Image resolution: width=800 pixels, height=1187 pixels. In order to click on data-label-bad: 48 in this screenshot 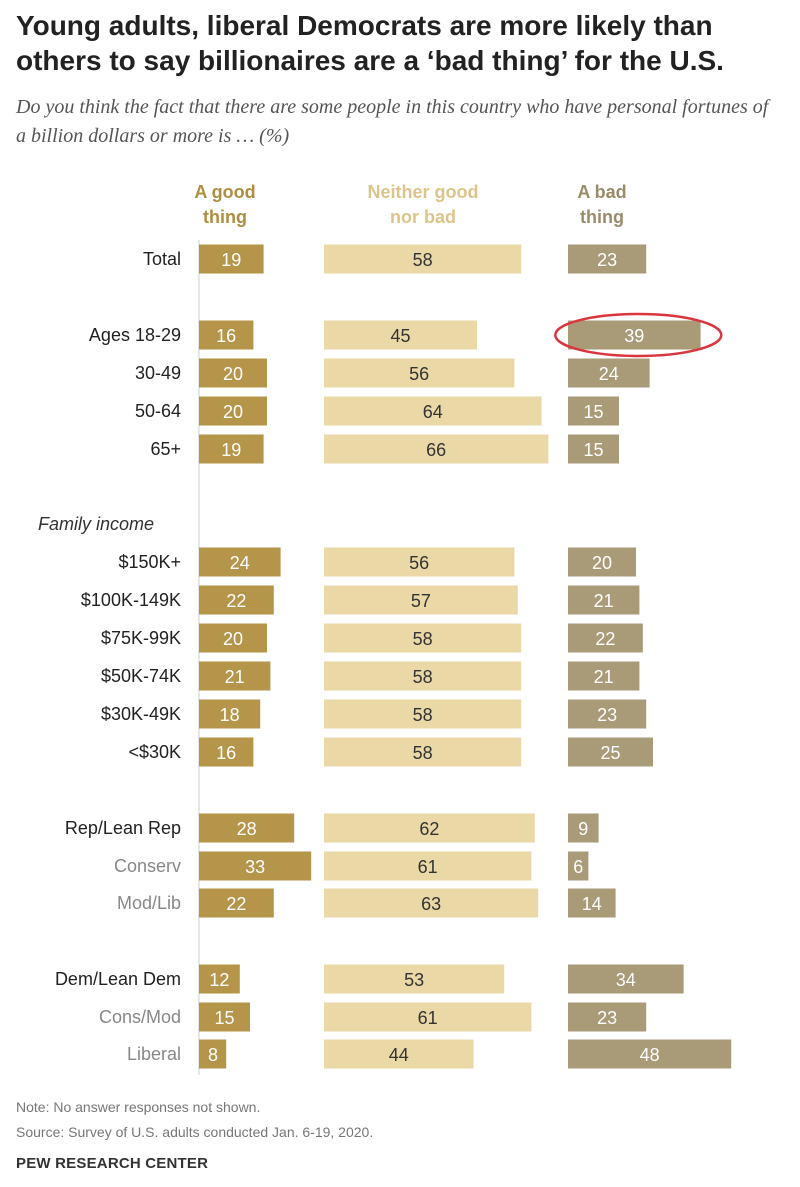, I will do `click(650, 1055)`.